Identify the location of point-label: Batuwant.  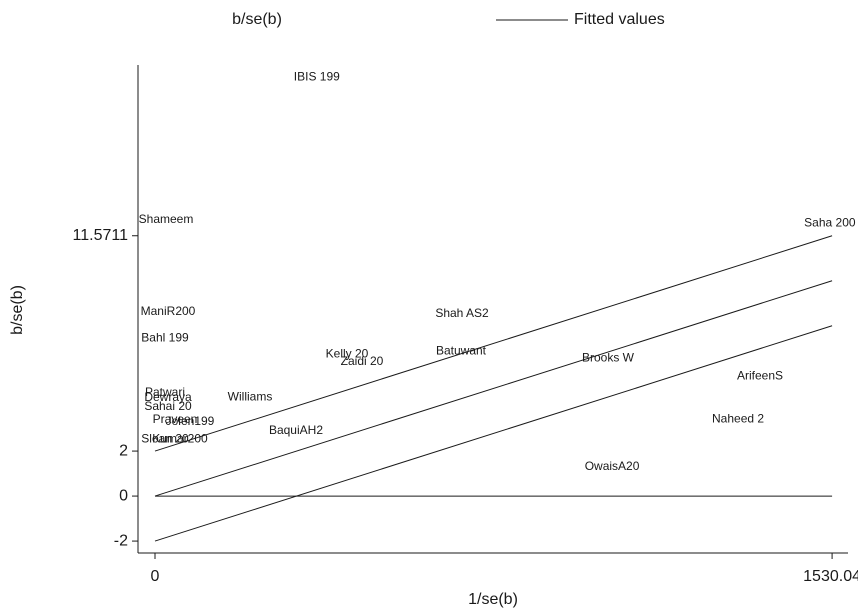
(461, 350).